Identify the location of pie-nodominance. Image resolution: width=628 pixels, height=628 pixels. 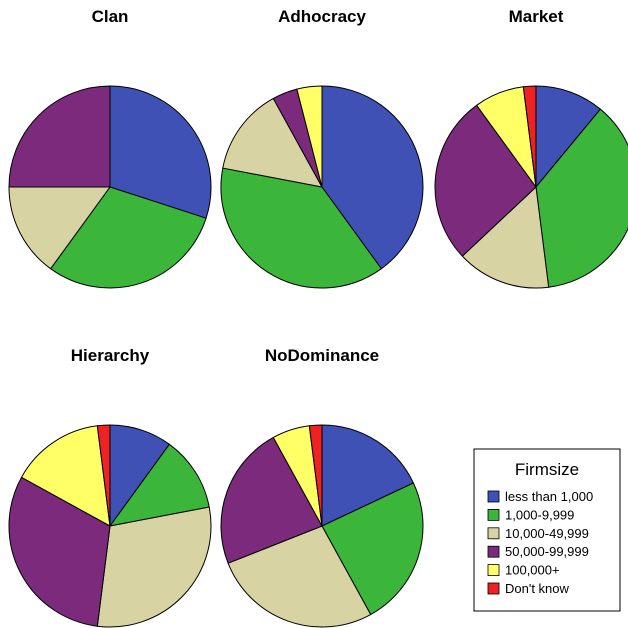
(322, 526).